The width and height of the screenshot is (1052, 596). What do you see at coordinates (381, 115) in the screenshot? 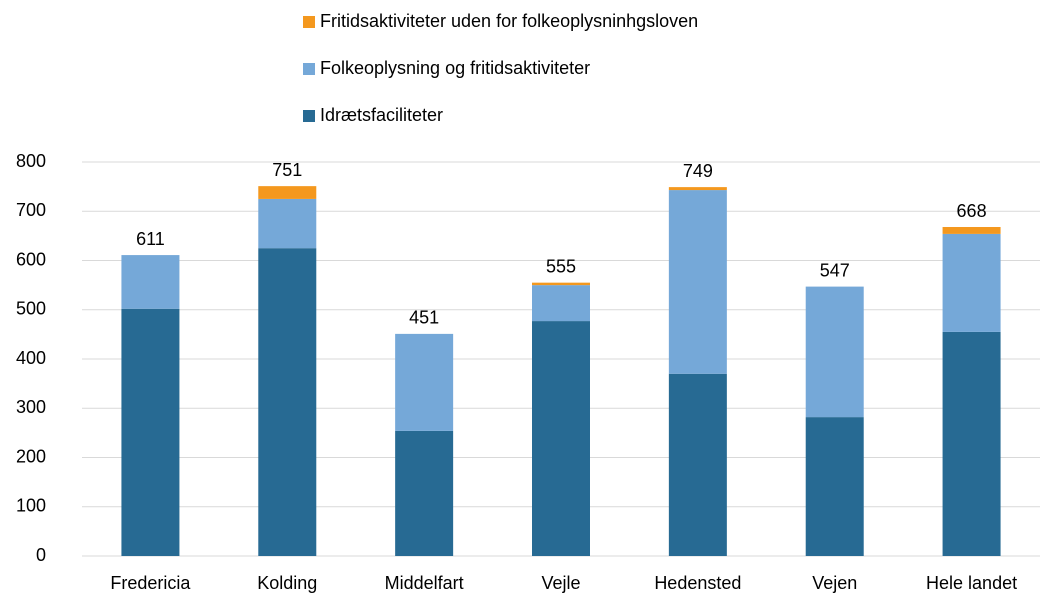
I see `legend-label: Idrætsfaciliteter` at bounding box center [381, 115].